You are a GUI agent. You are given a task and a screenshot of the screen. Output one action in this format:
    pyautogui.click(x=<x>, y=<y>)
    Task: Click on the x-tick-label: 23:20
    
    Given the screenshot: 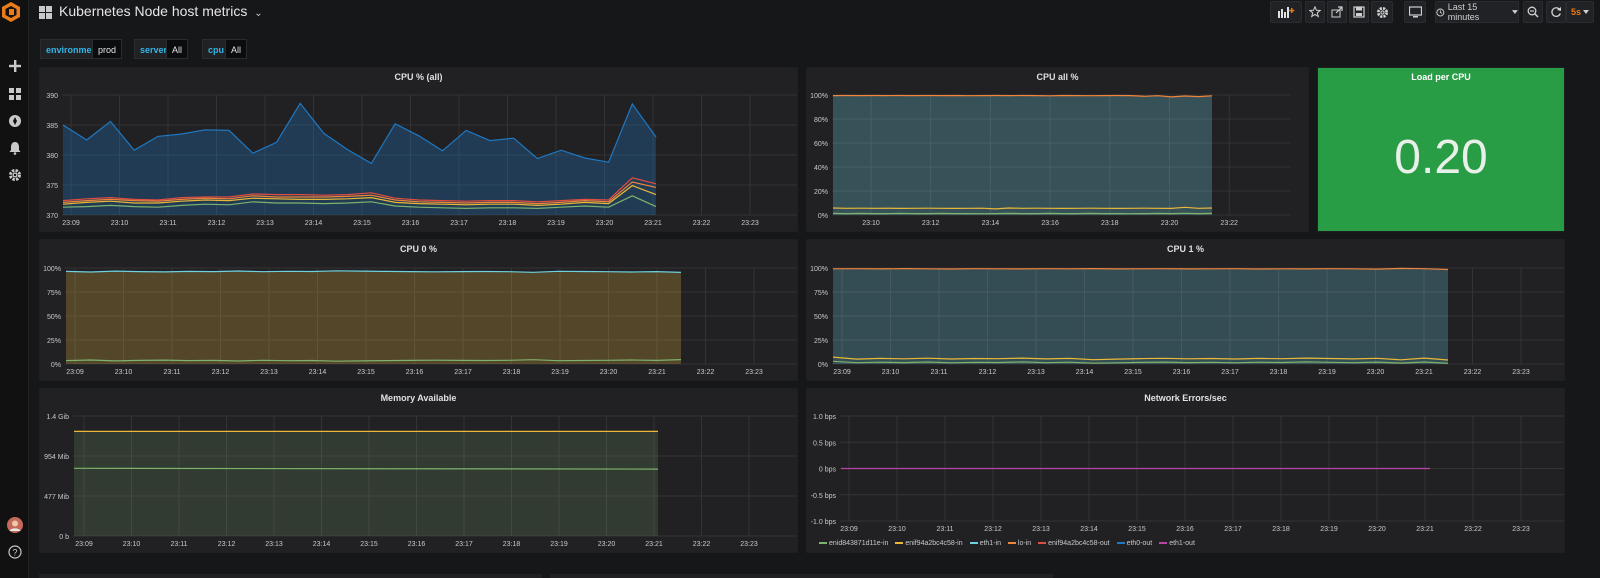 What is the action you would take?
    pyautogui.click(x=607, y=544)
    